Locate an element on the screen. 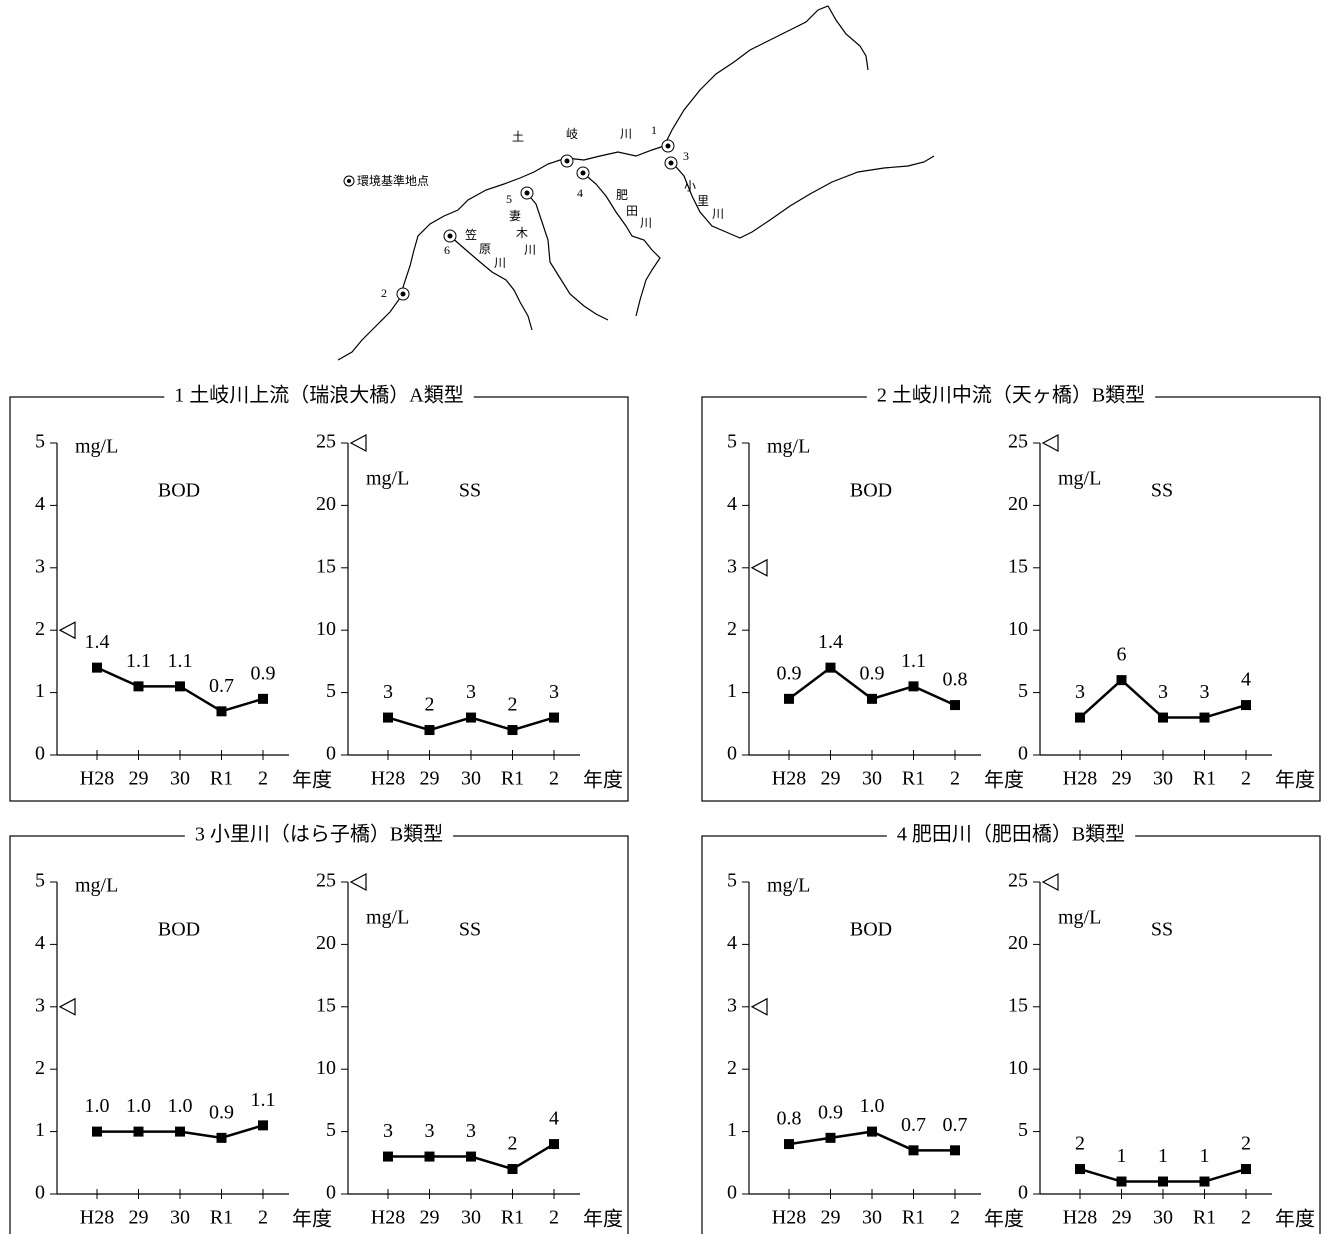 This screenshot has width=1332, height=1234. y-tick-label: 20 is located at coordinates (326, 504).